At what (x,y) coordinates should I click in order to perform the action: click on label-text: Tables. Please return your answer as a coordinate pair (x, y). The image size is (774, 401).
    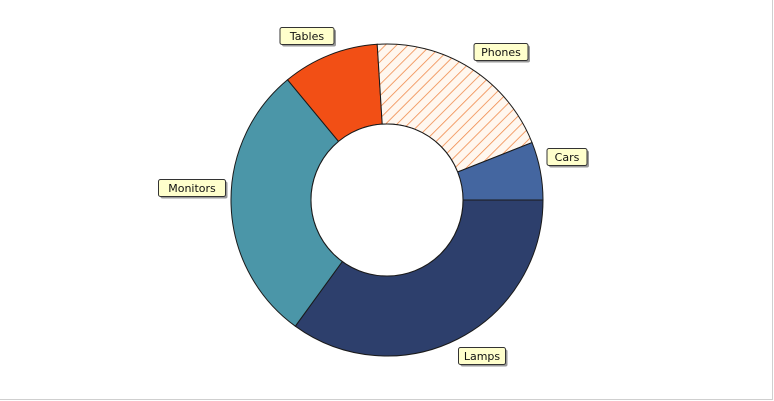
    Looking at the image, I should click on (306, 36).